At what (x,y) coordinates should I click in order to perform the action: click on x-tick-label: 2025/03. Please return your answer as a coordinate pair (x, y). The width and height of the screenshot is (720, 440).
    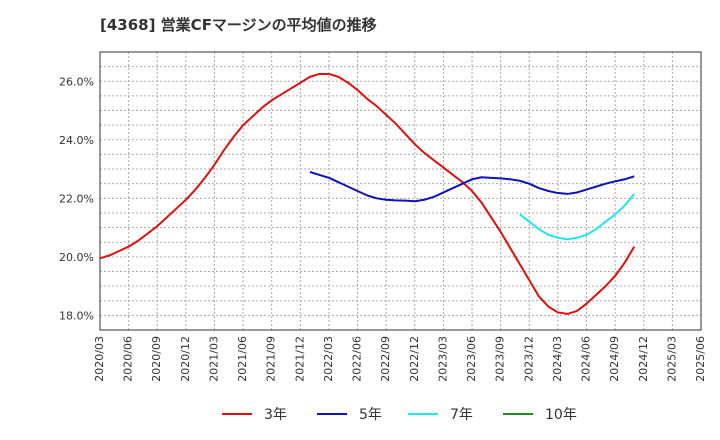
    Looking at the image, I should click on (671, 359).